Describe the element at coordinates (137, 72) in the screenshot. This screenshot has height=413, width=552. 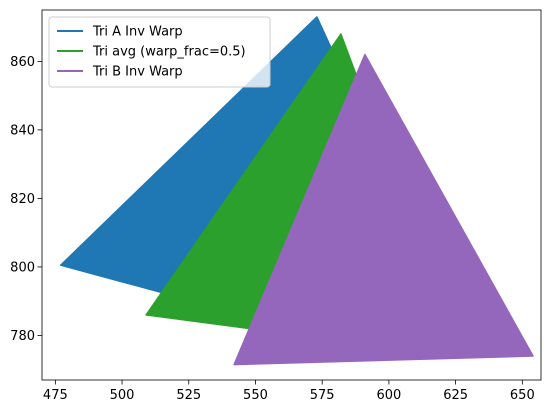
I see `legend-label-3: Tri B Inv Warp` at that location.